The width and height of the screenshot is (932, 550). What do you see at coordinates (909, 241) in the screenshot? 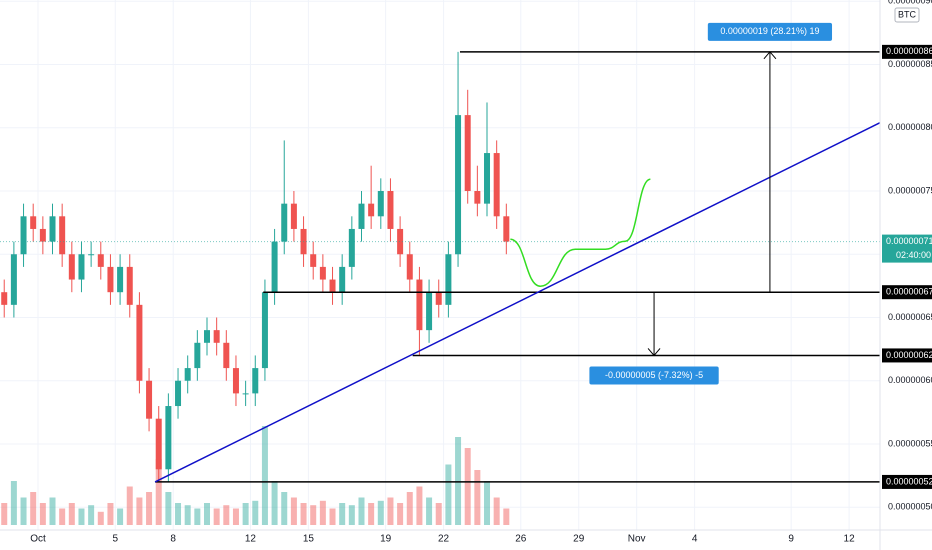
I see `current-price-label: 0.00000071` at bounding box center [909, 241].